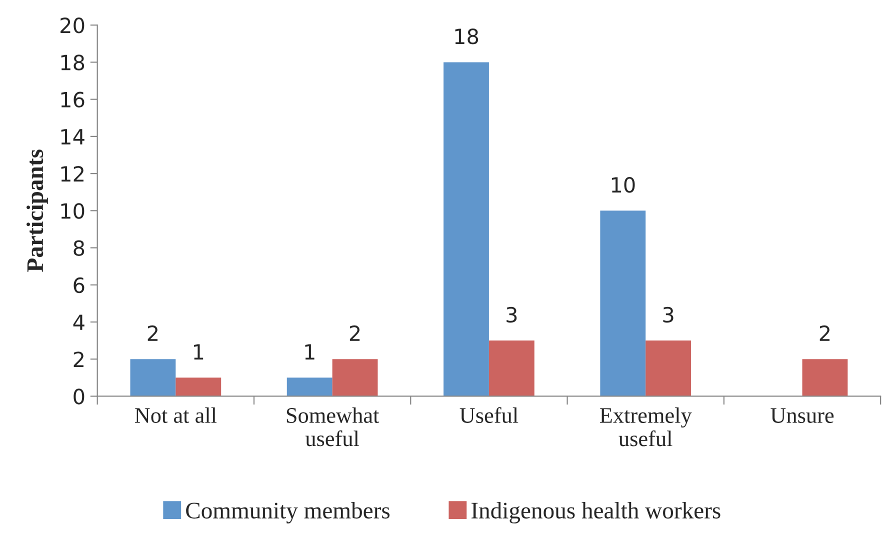  What do you see at coordinates (72, 26) in the screenshot?
I see `y-tick-label: 20` at bounding box center [72, 26].